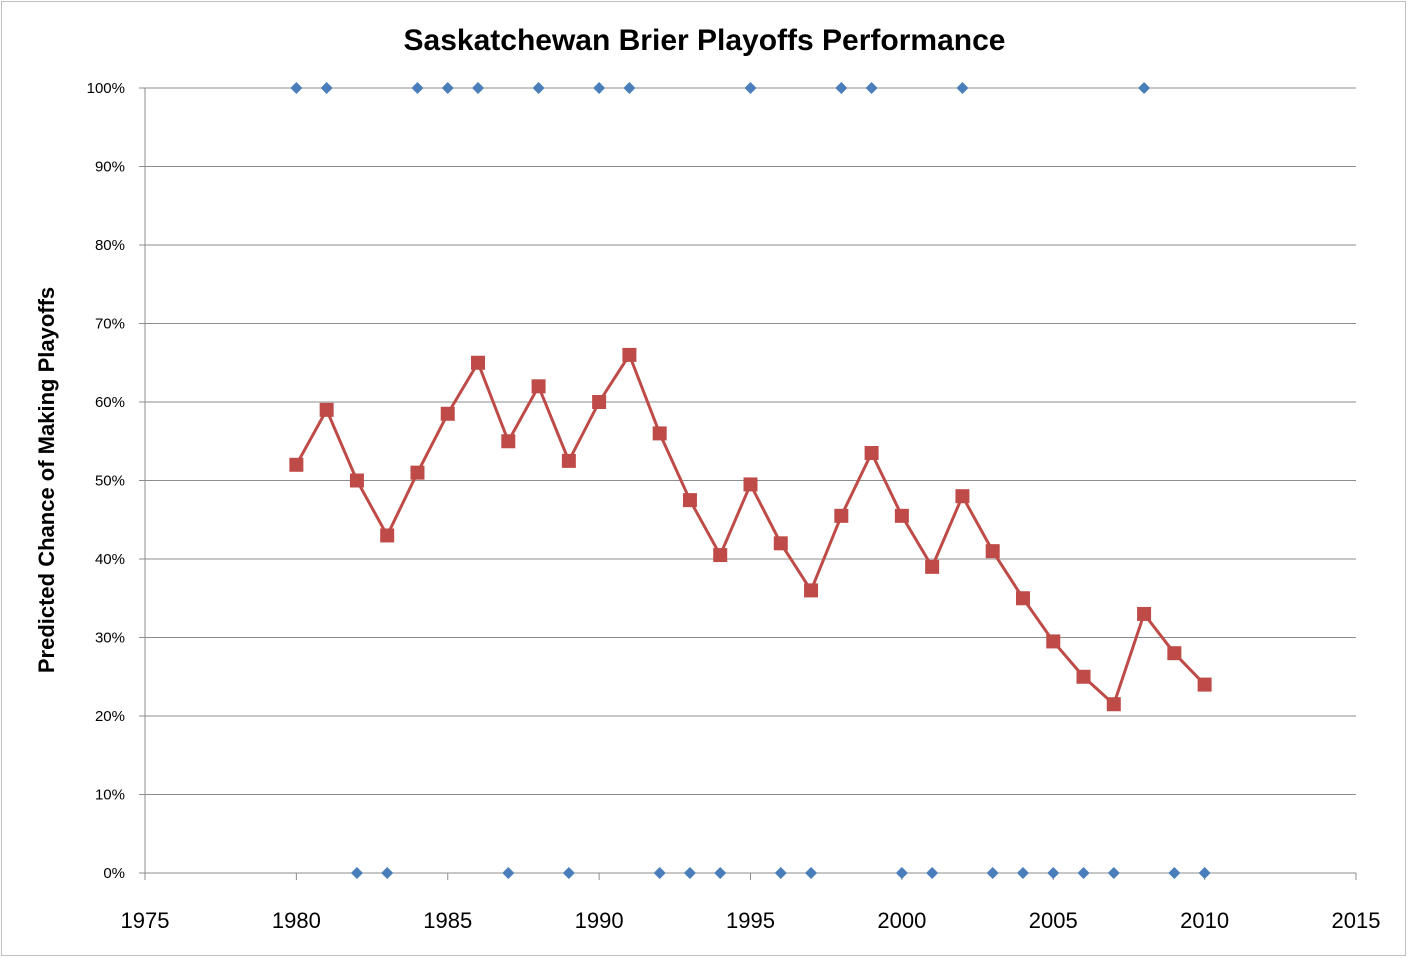 The width and height of the screenshot is (1409, 959). I want to click on x-tick-label: 1990, so click(599, 920).